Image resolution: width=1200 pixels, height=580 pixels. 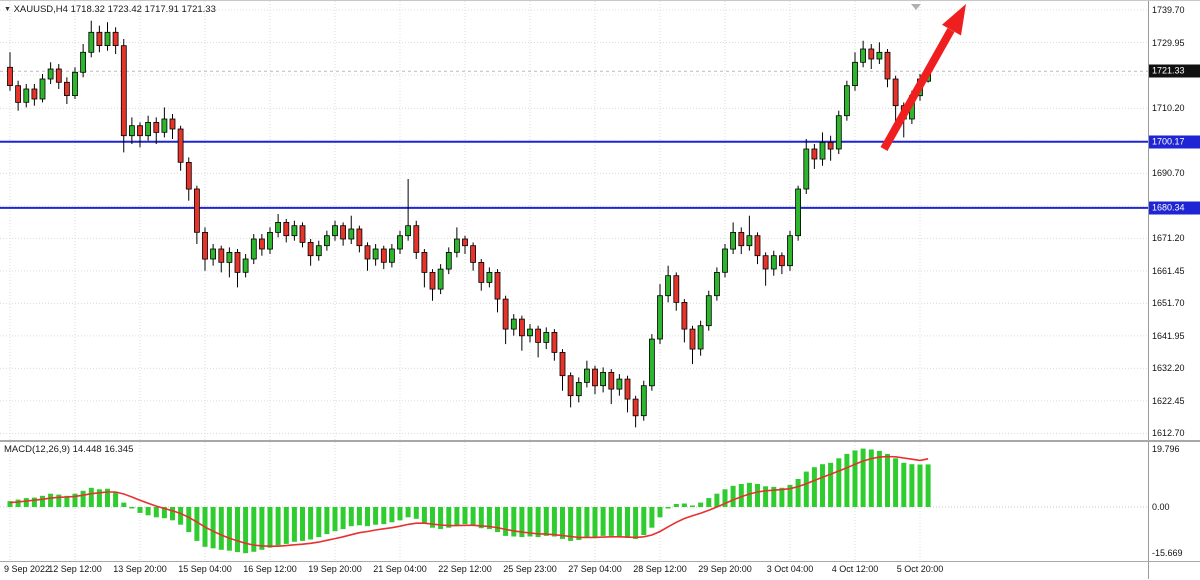 What do you see at coordinates (1168, 108) in the screenshot?
I see `price-tick-label: 1710.20` at bounding box center [1168, 108].